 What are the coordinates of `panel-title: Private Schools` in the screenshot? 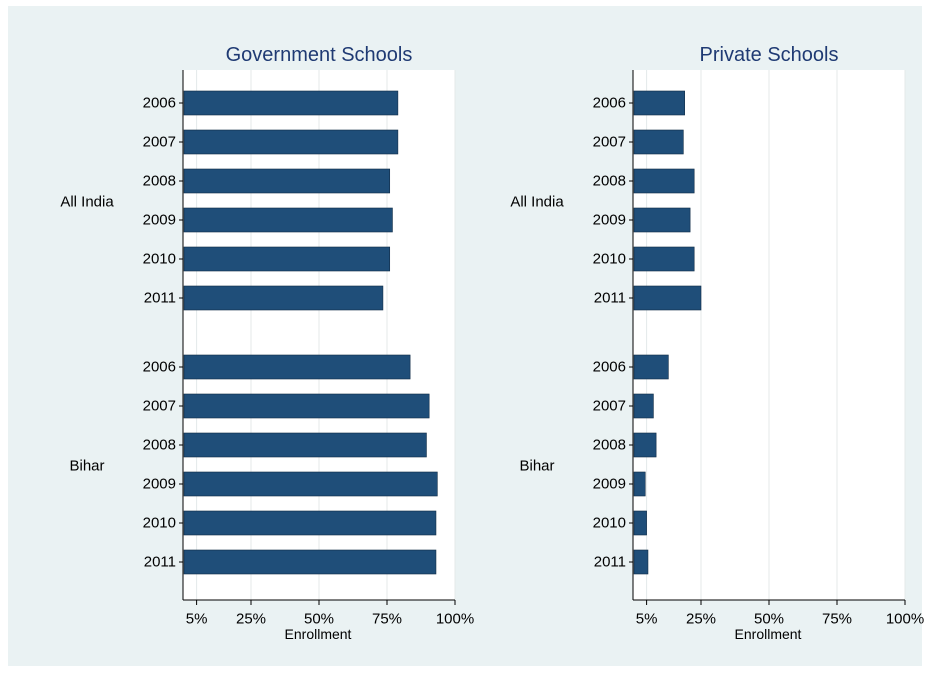 It's located at (769, 55).